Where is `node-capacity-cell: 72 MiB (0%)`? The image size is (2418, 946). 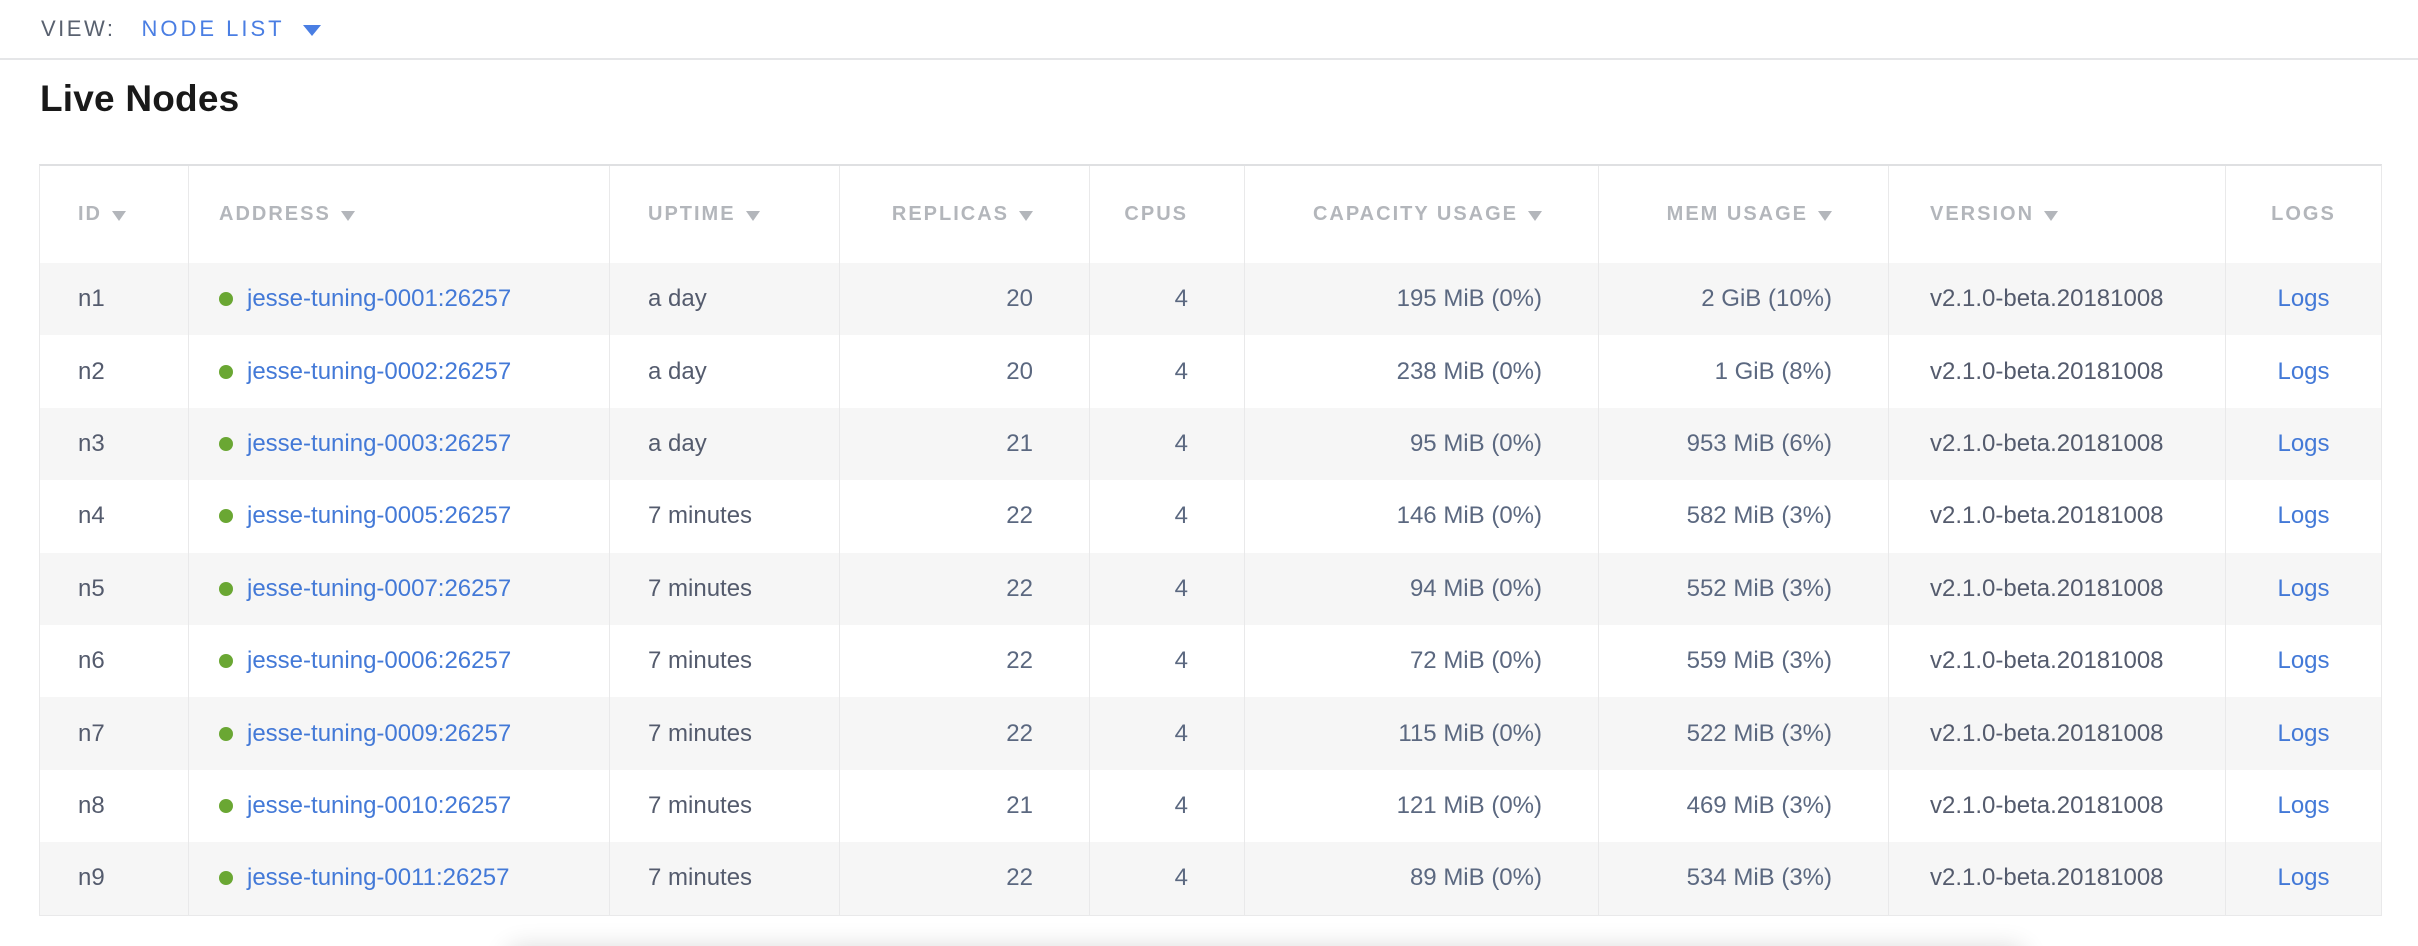 node-capacity-cell: 72 MiB (0%) is located at coordinates (1422, 661).